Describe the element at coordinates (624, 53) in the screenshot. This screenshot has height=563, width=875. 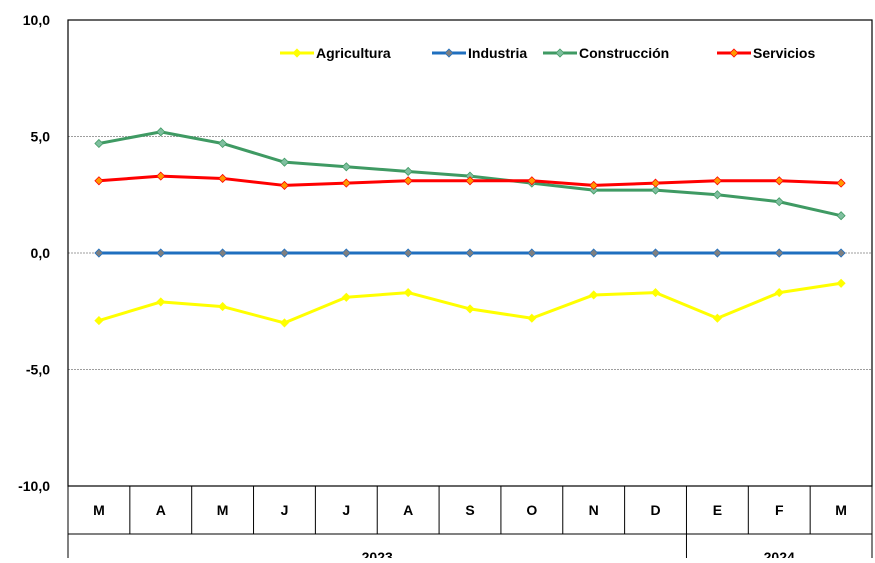
I see `legend-label: Construcción` at that location.